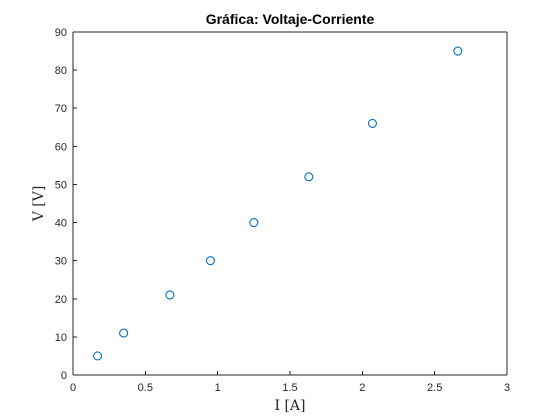 This screenshot has width=560, height=420. Describe the element at coordinates (290, 19) in the screenshot. I see `chart-title: Gráfica: Voltaje-Corriente` at that location.